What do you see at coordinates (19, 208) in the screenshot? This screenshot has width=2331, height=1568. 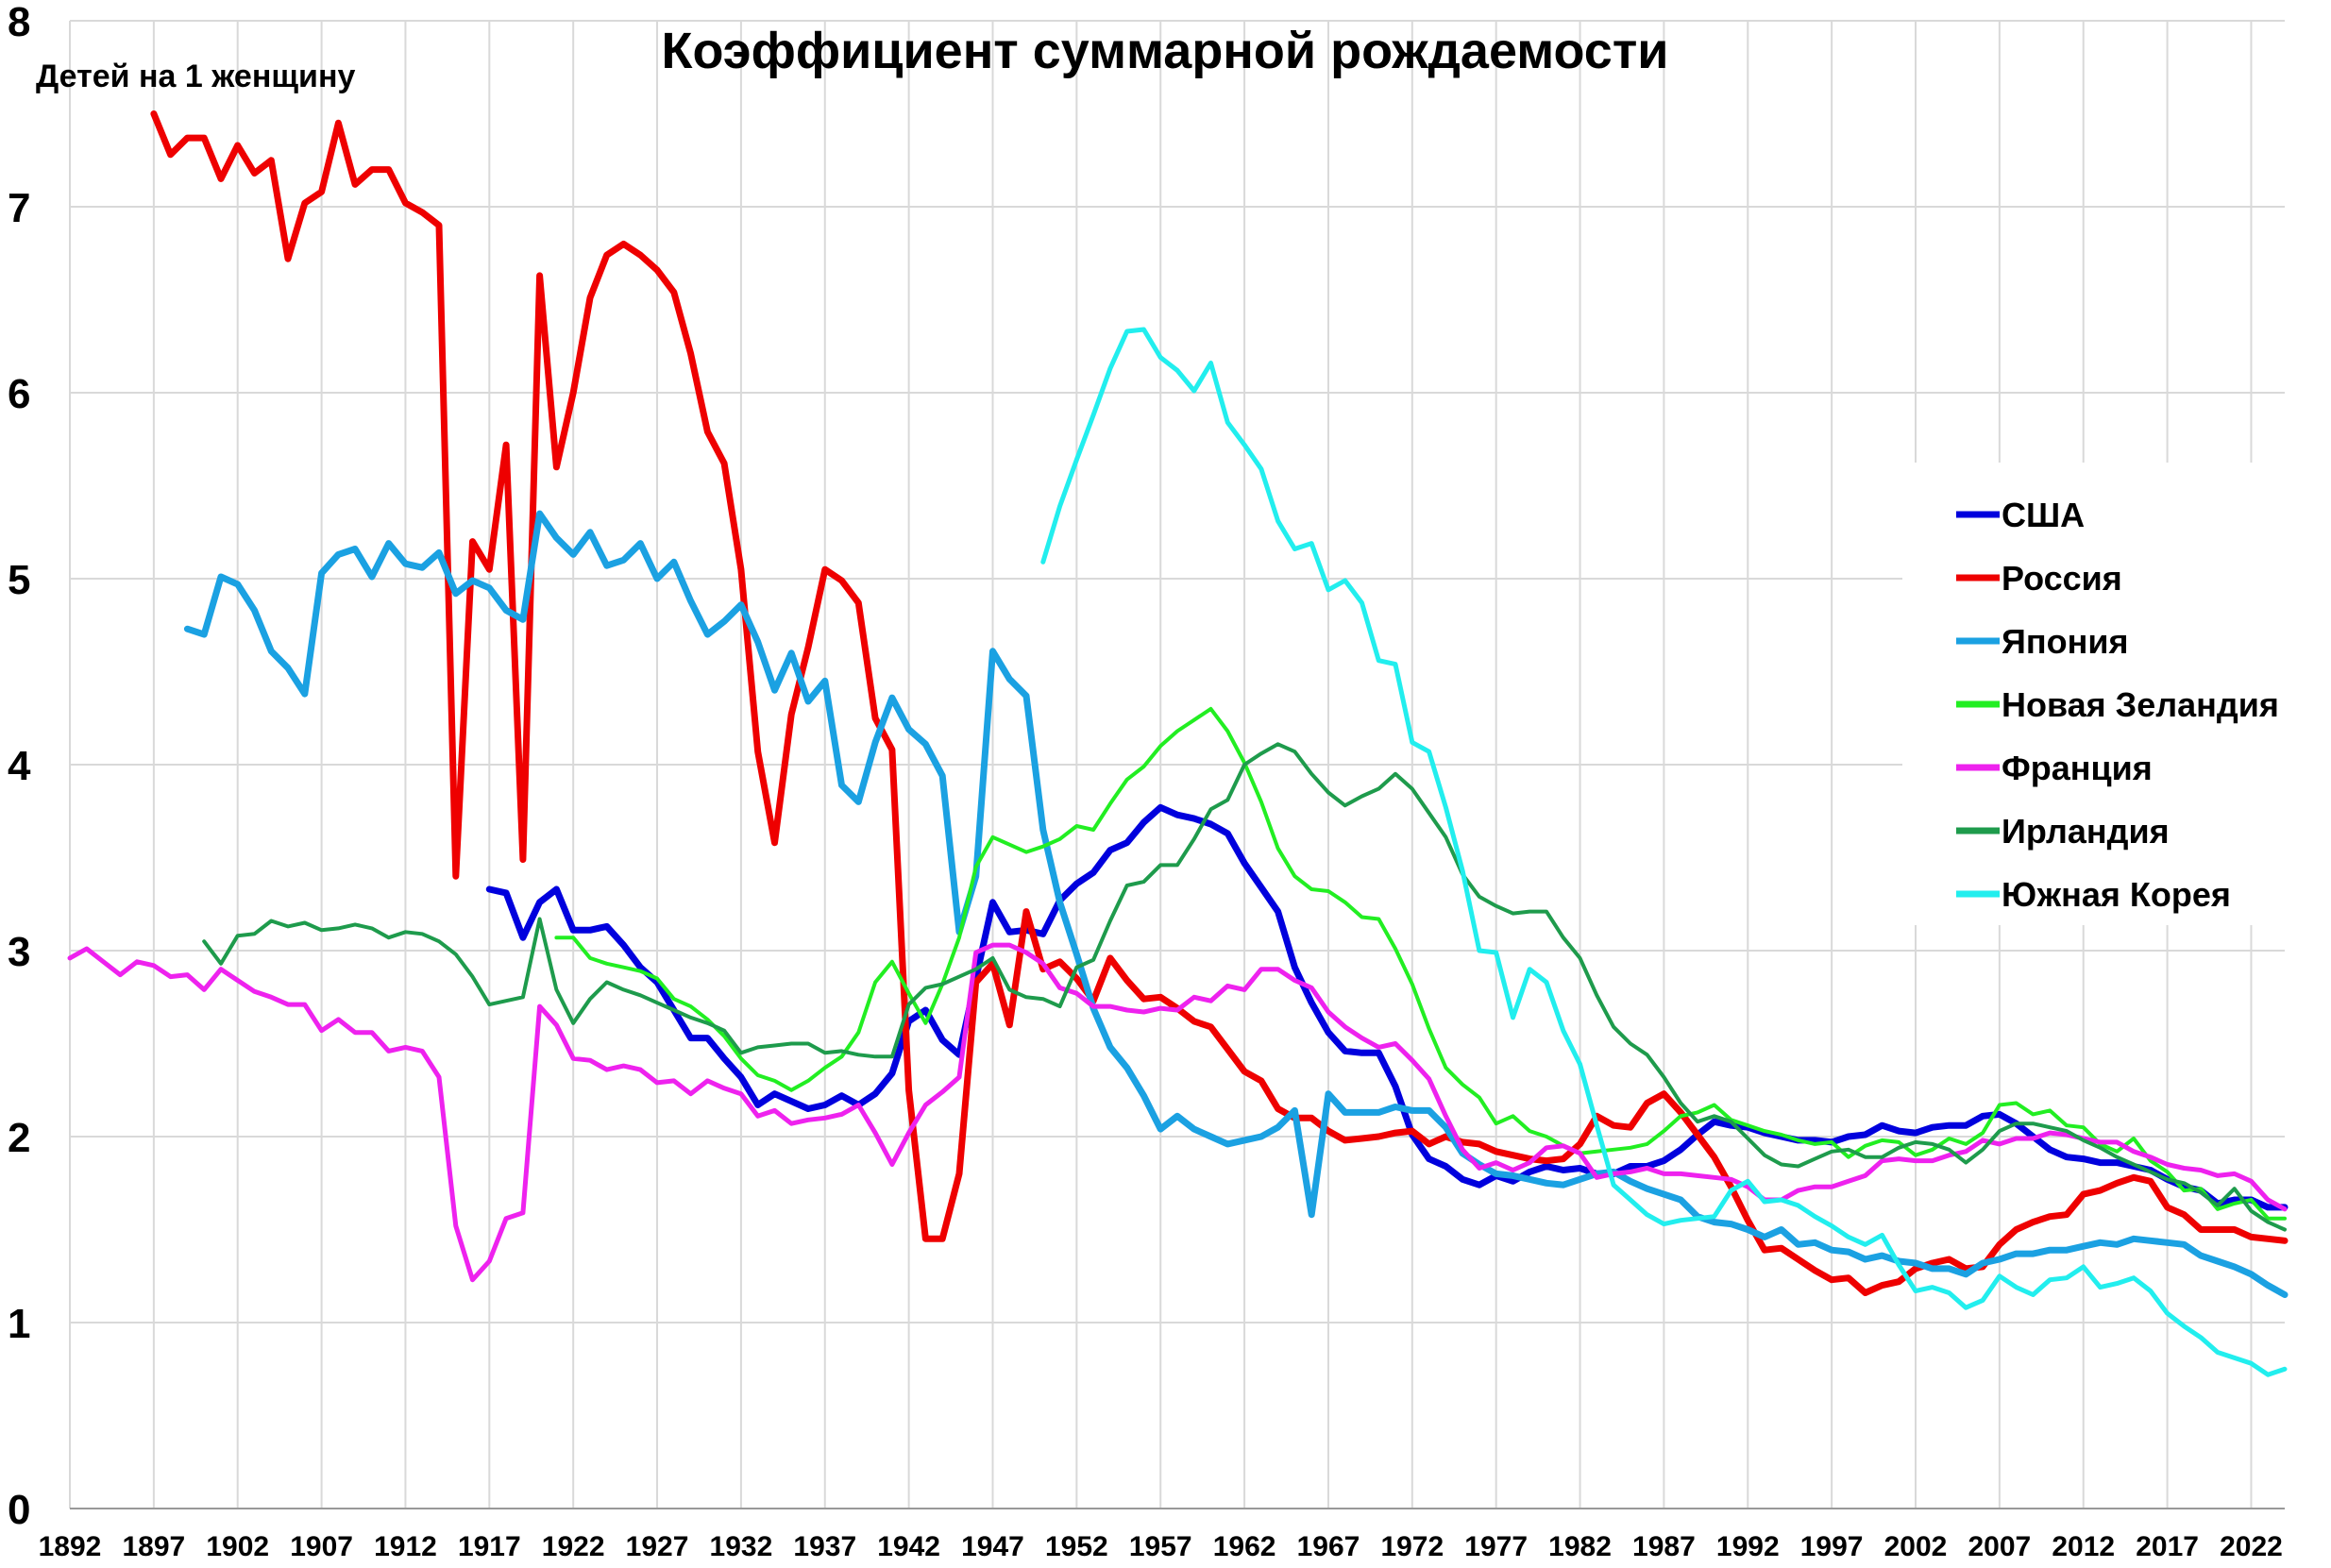 I see `y-tick-label: 7` at bounding box center [19, 208].